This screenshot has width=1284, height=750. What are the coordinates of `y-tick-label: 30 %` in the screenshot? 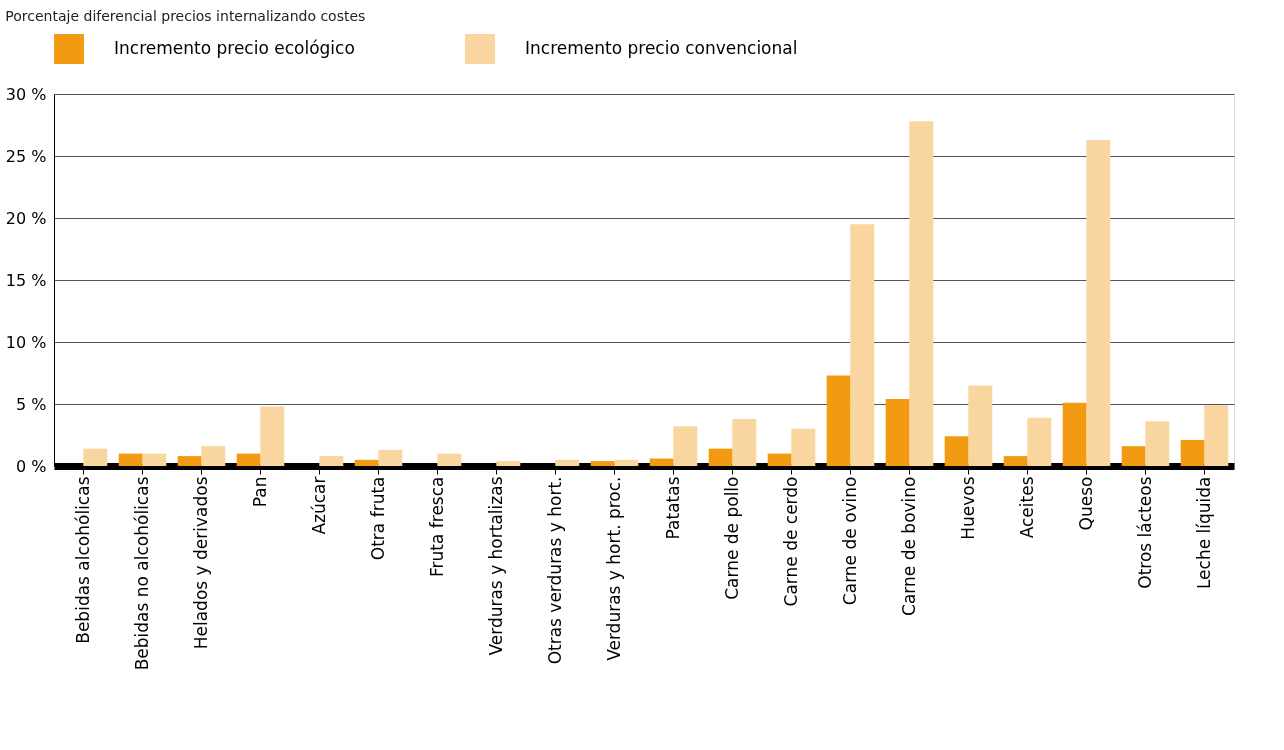 It's located at (26, 94).